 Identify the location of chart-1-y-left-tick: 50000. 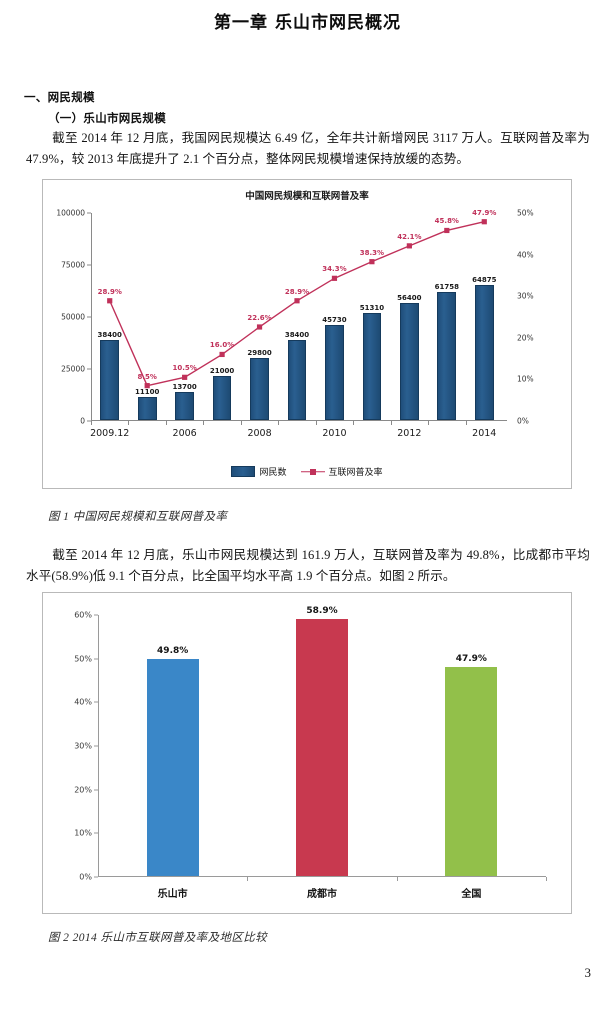
(73, 317).